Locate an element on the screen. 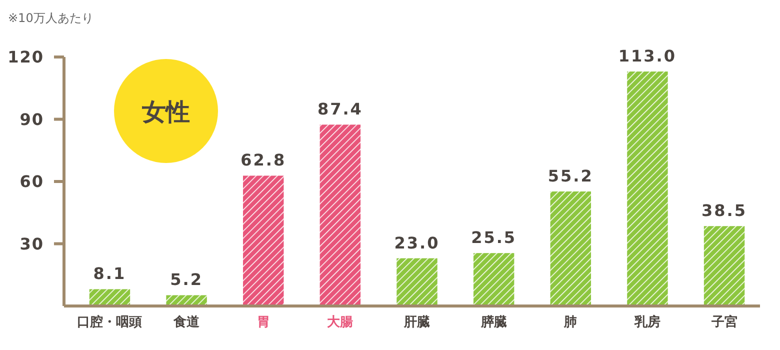 Image resolution: width=780 pixels, height=350 pixels. x-tick-label: 肺 is located at coordinates (570, 322).